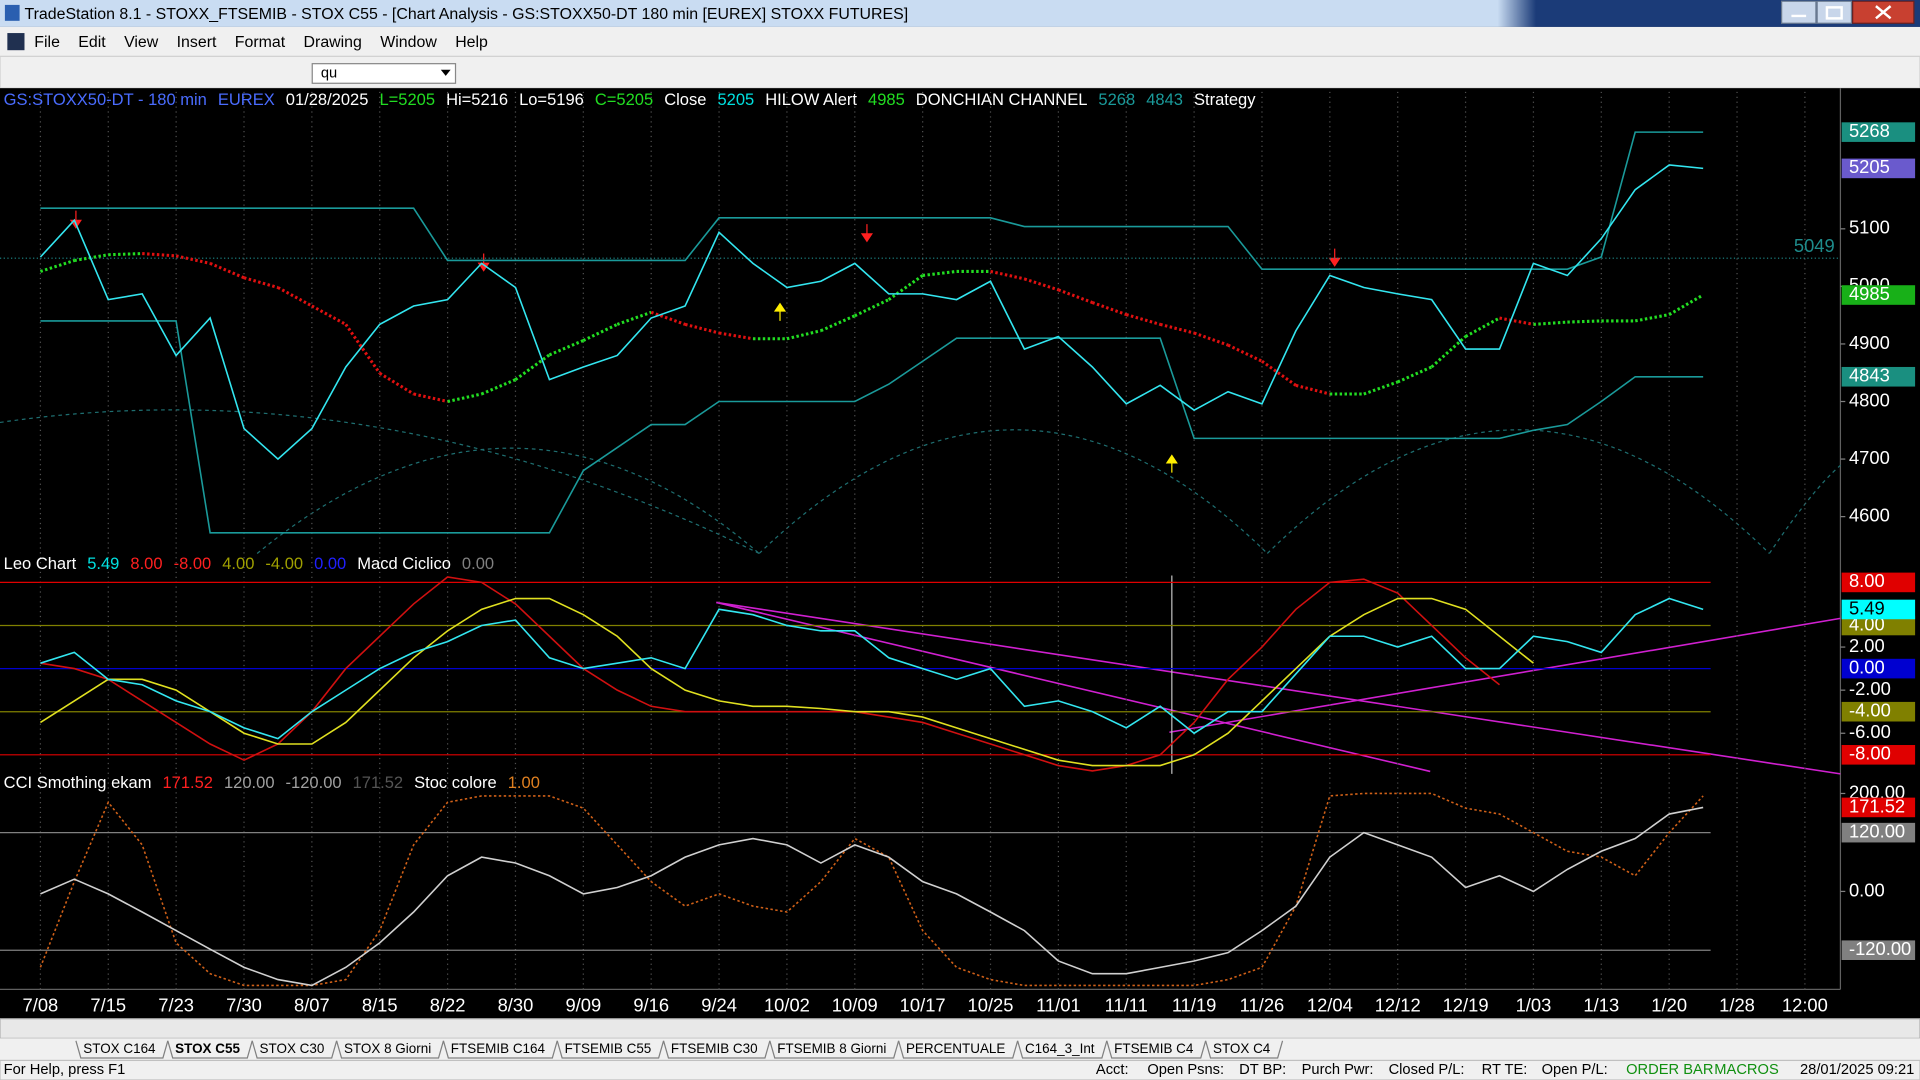 Image resolution: width=1920 pixels, height=1080 pixels. What do you see at coordinates (197, 42) in the screenshot?
I see `menu-item: Insert` at bounding box center [197, 42].